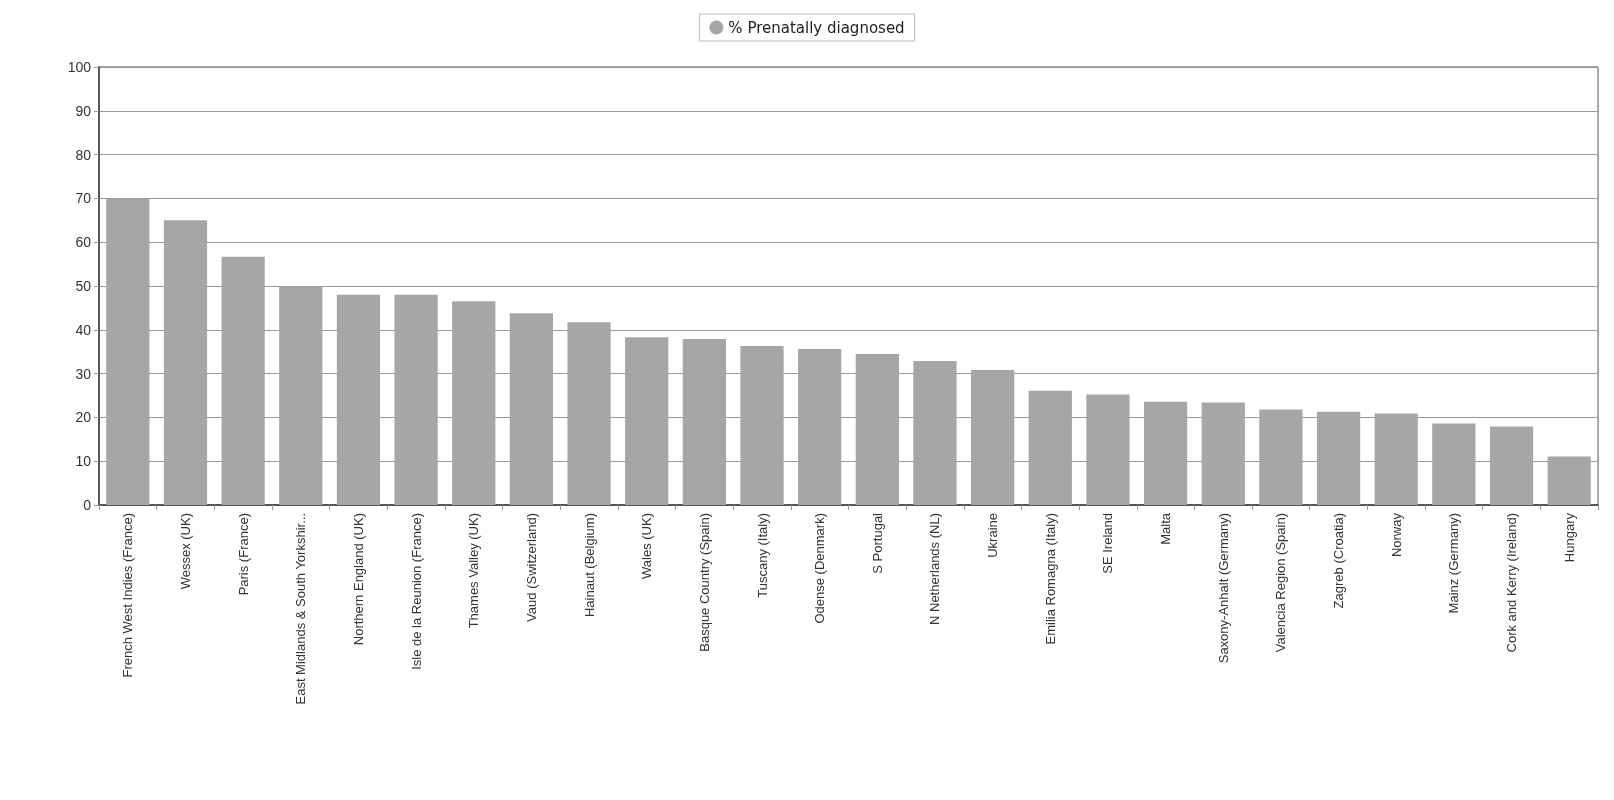  Describe the element at coordinates (589, 565) in the screenshot. I see `x-tick-label: Hainaut (Belgium)` at that location.